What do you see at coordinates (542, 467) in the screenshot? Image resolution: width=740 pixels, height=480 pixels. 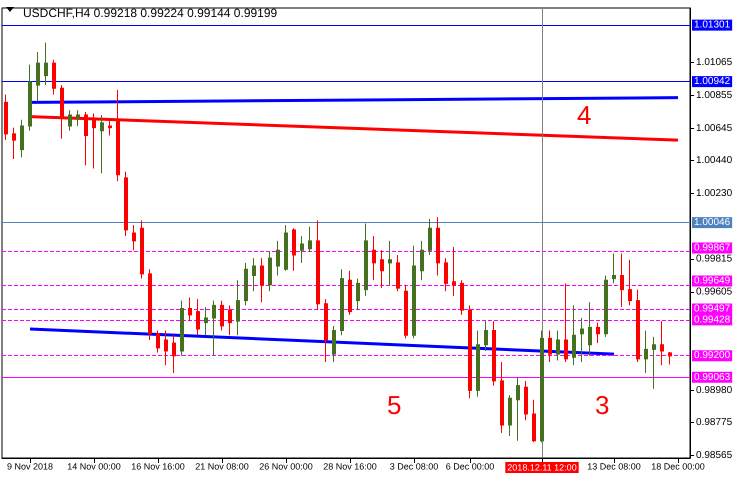 I see `x-tick-label: 2018.12.11 12:00` at bounding box center [542, 467].